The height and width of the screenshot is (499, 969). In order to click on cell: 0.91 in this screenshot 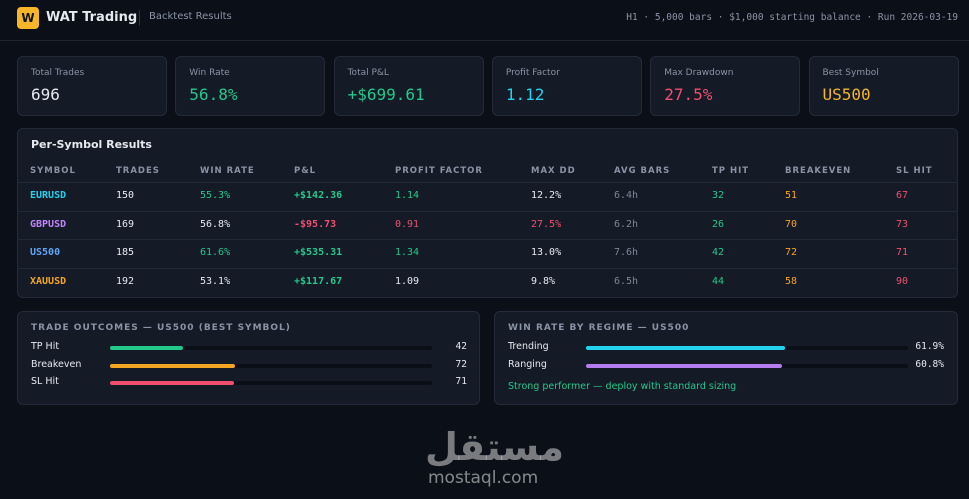, I will do `click(407, 224)`.